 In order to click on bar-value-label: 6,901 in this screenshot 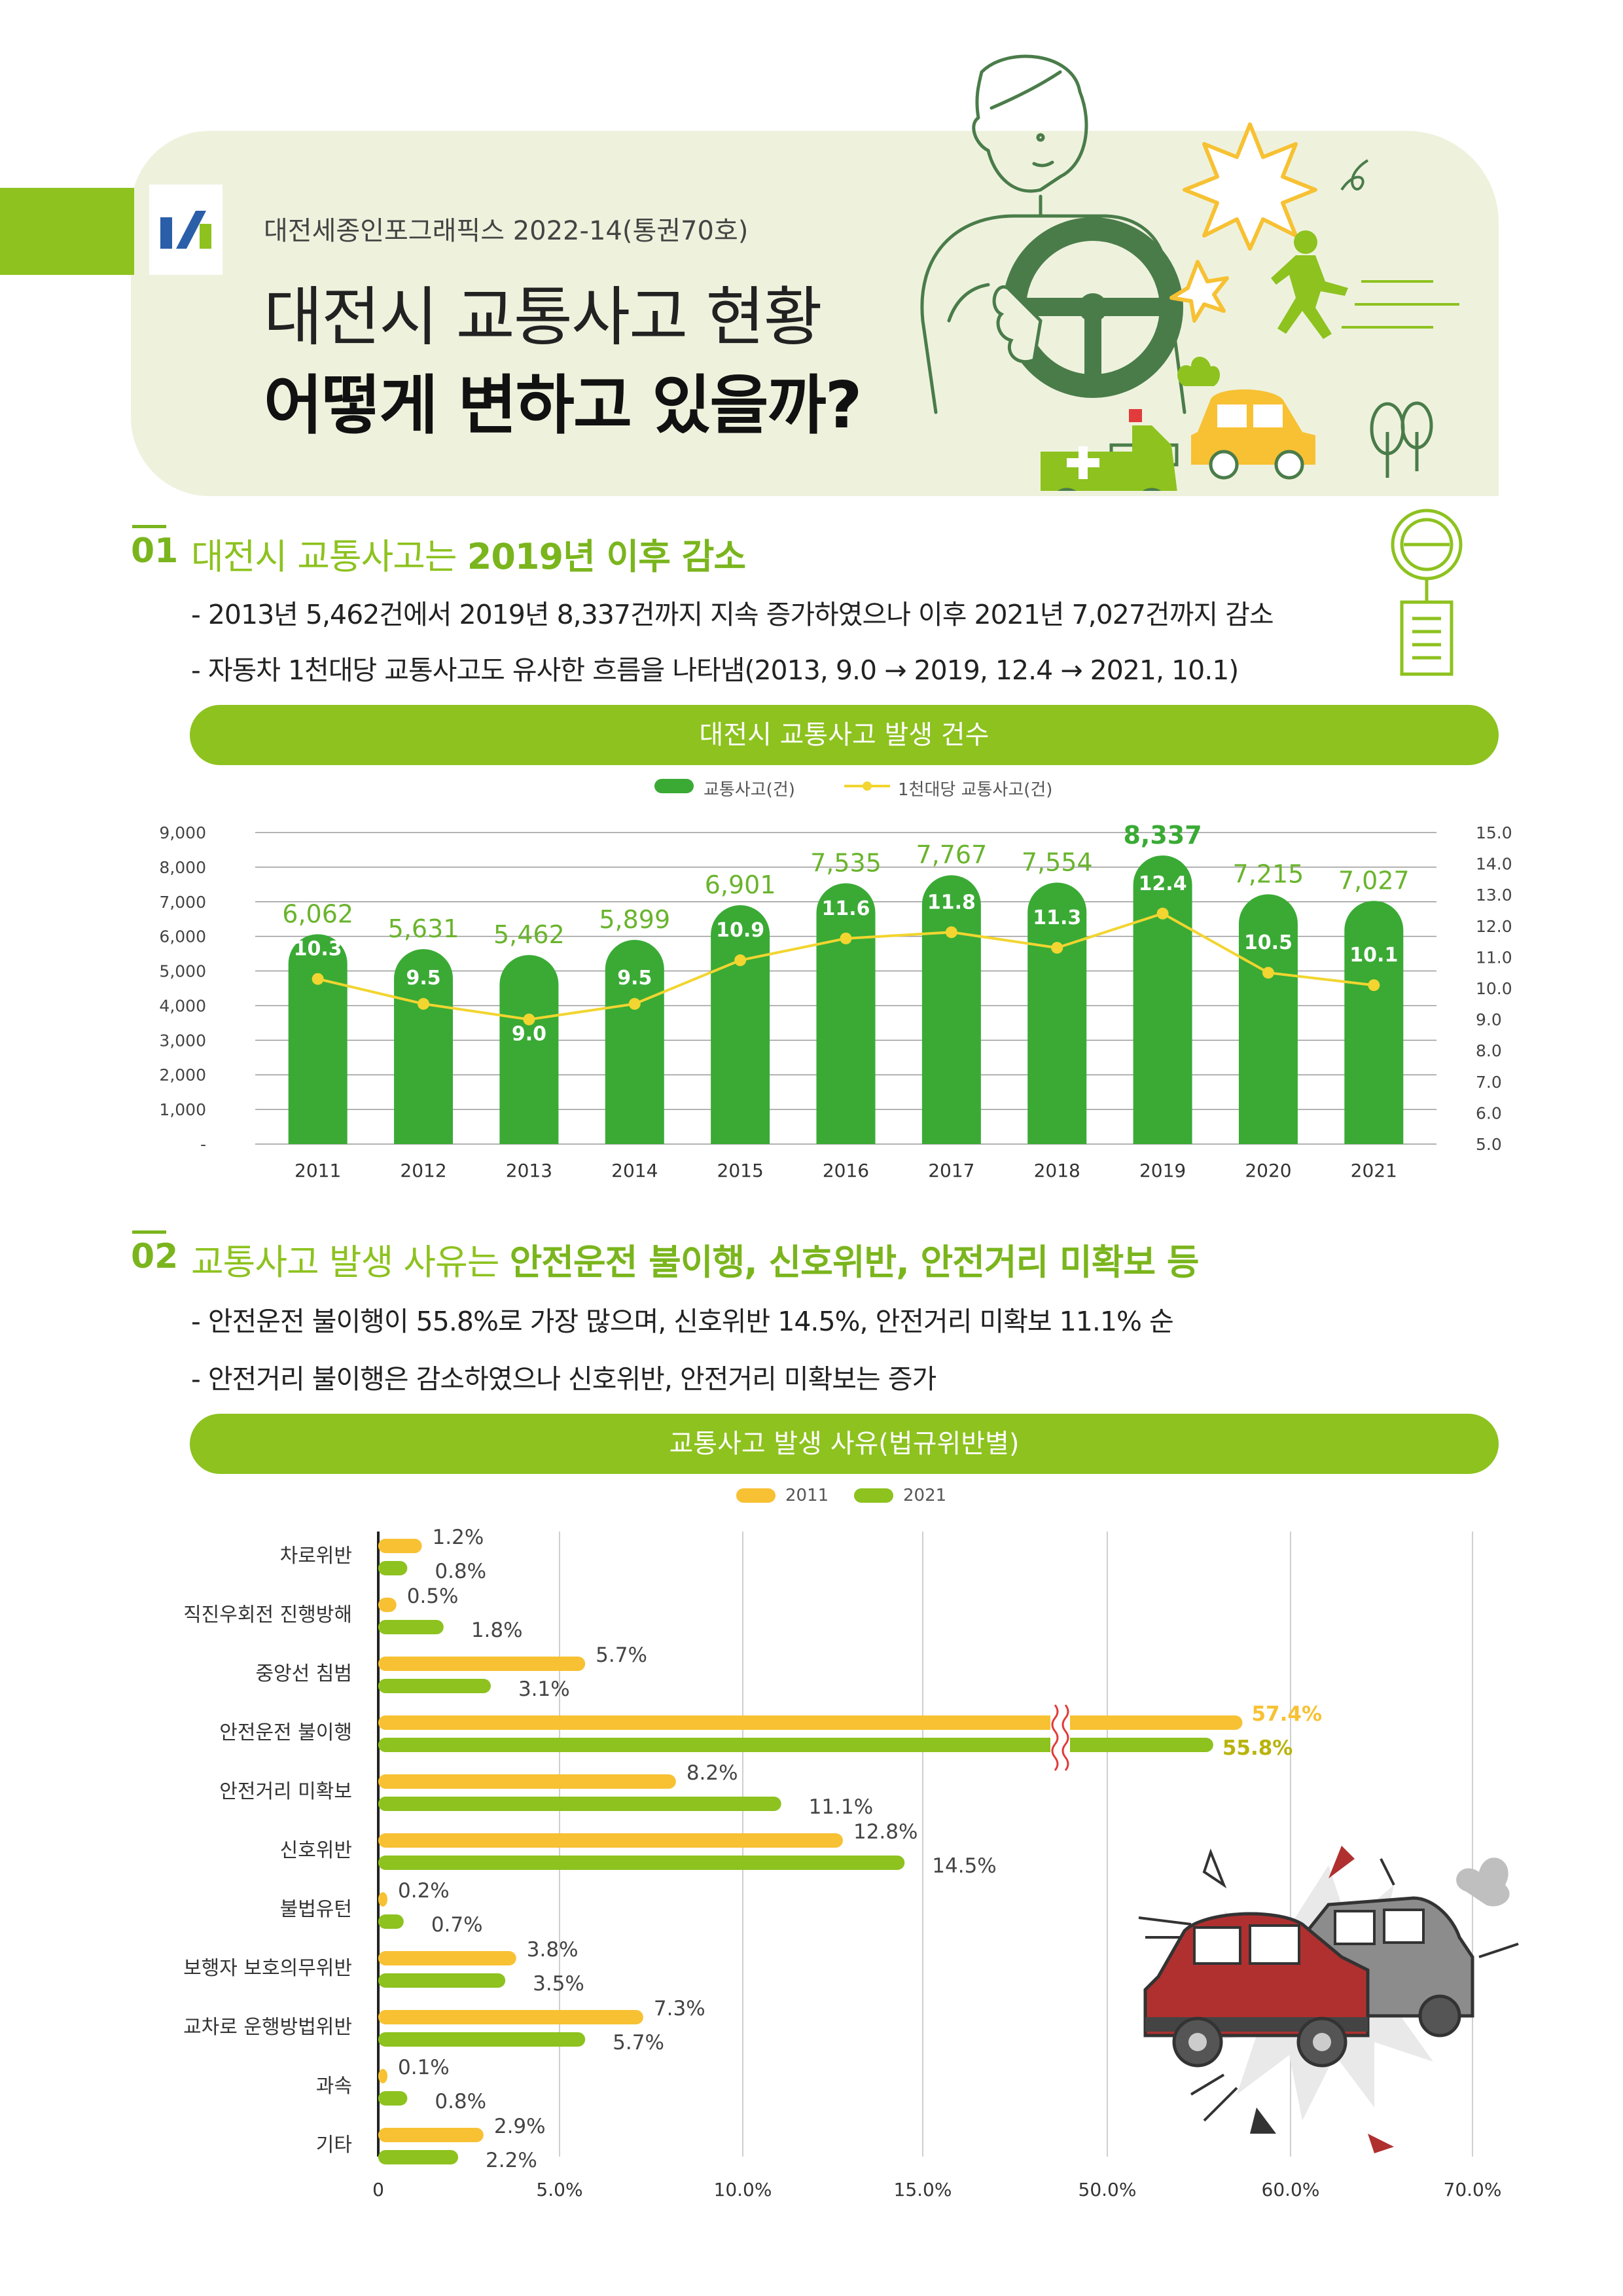, I will do `click(740, 884)`.